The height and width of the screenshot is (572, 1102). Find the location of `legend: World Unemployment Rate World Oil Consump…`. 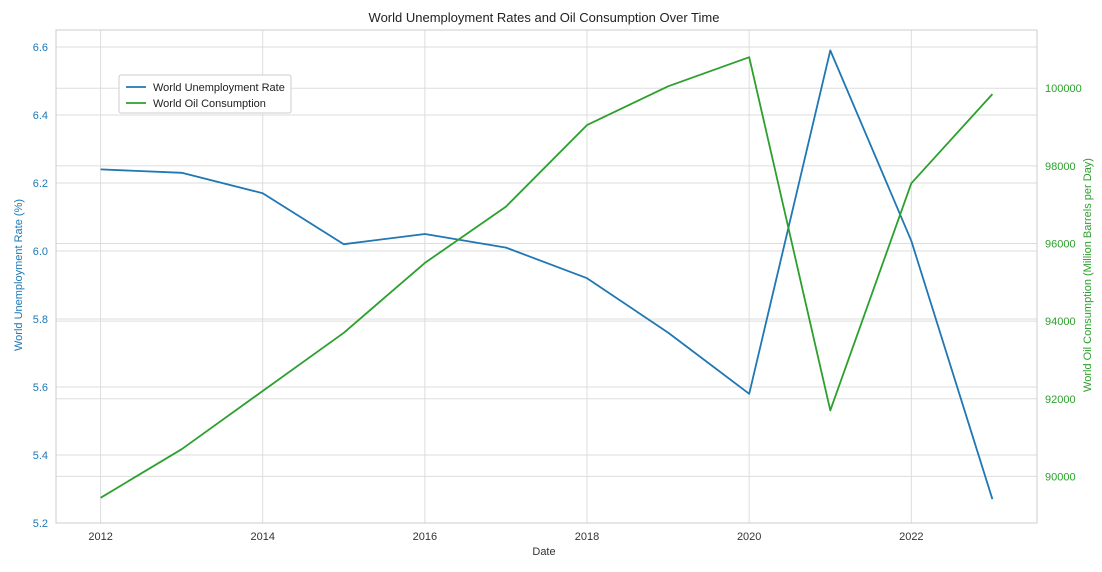

legend: World Unemployment Rate World Oil Consump… is located at coordinates (205, 94).